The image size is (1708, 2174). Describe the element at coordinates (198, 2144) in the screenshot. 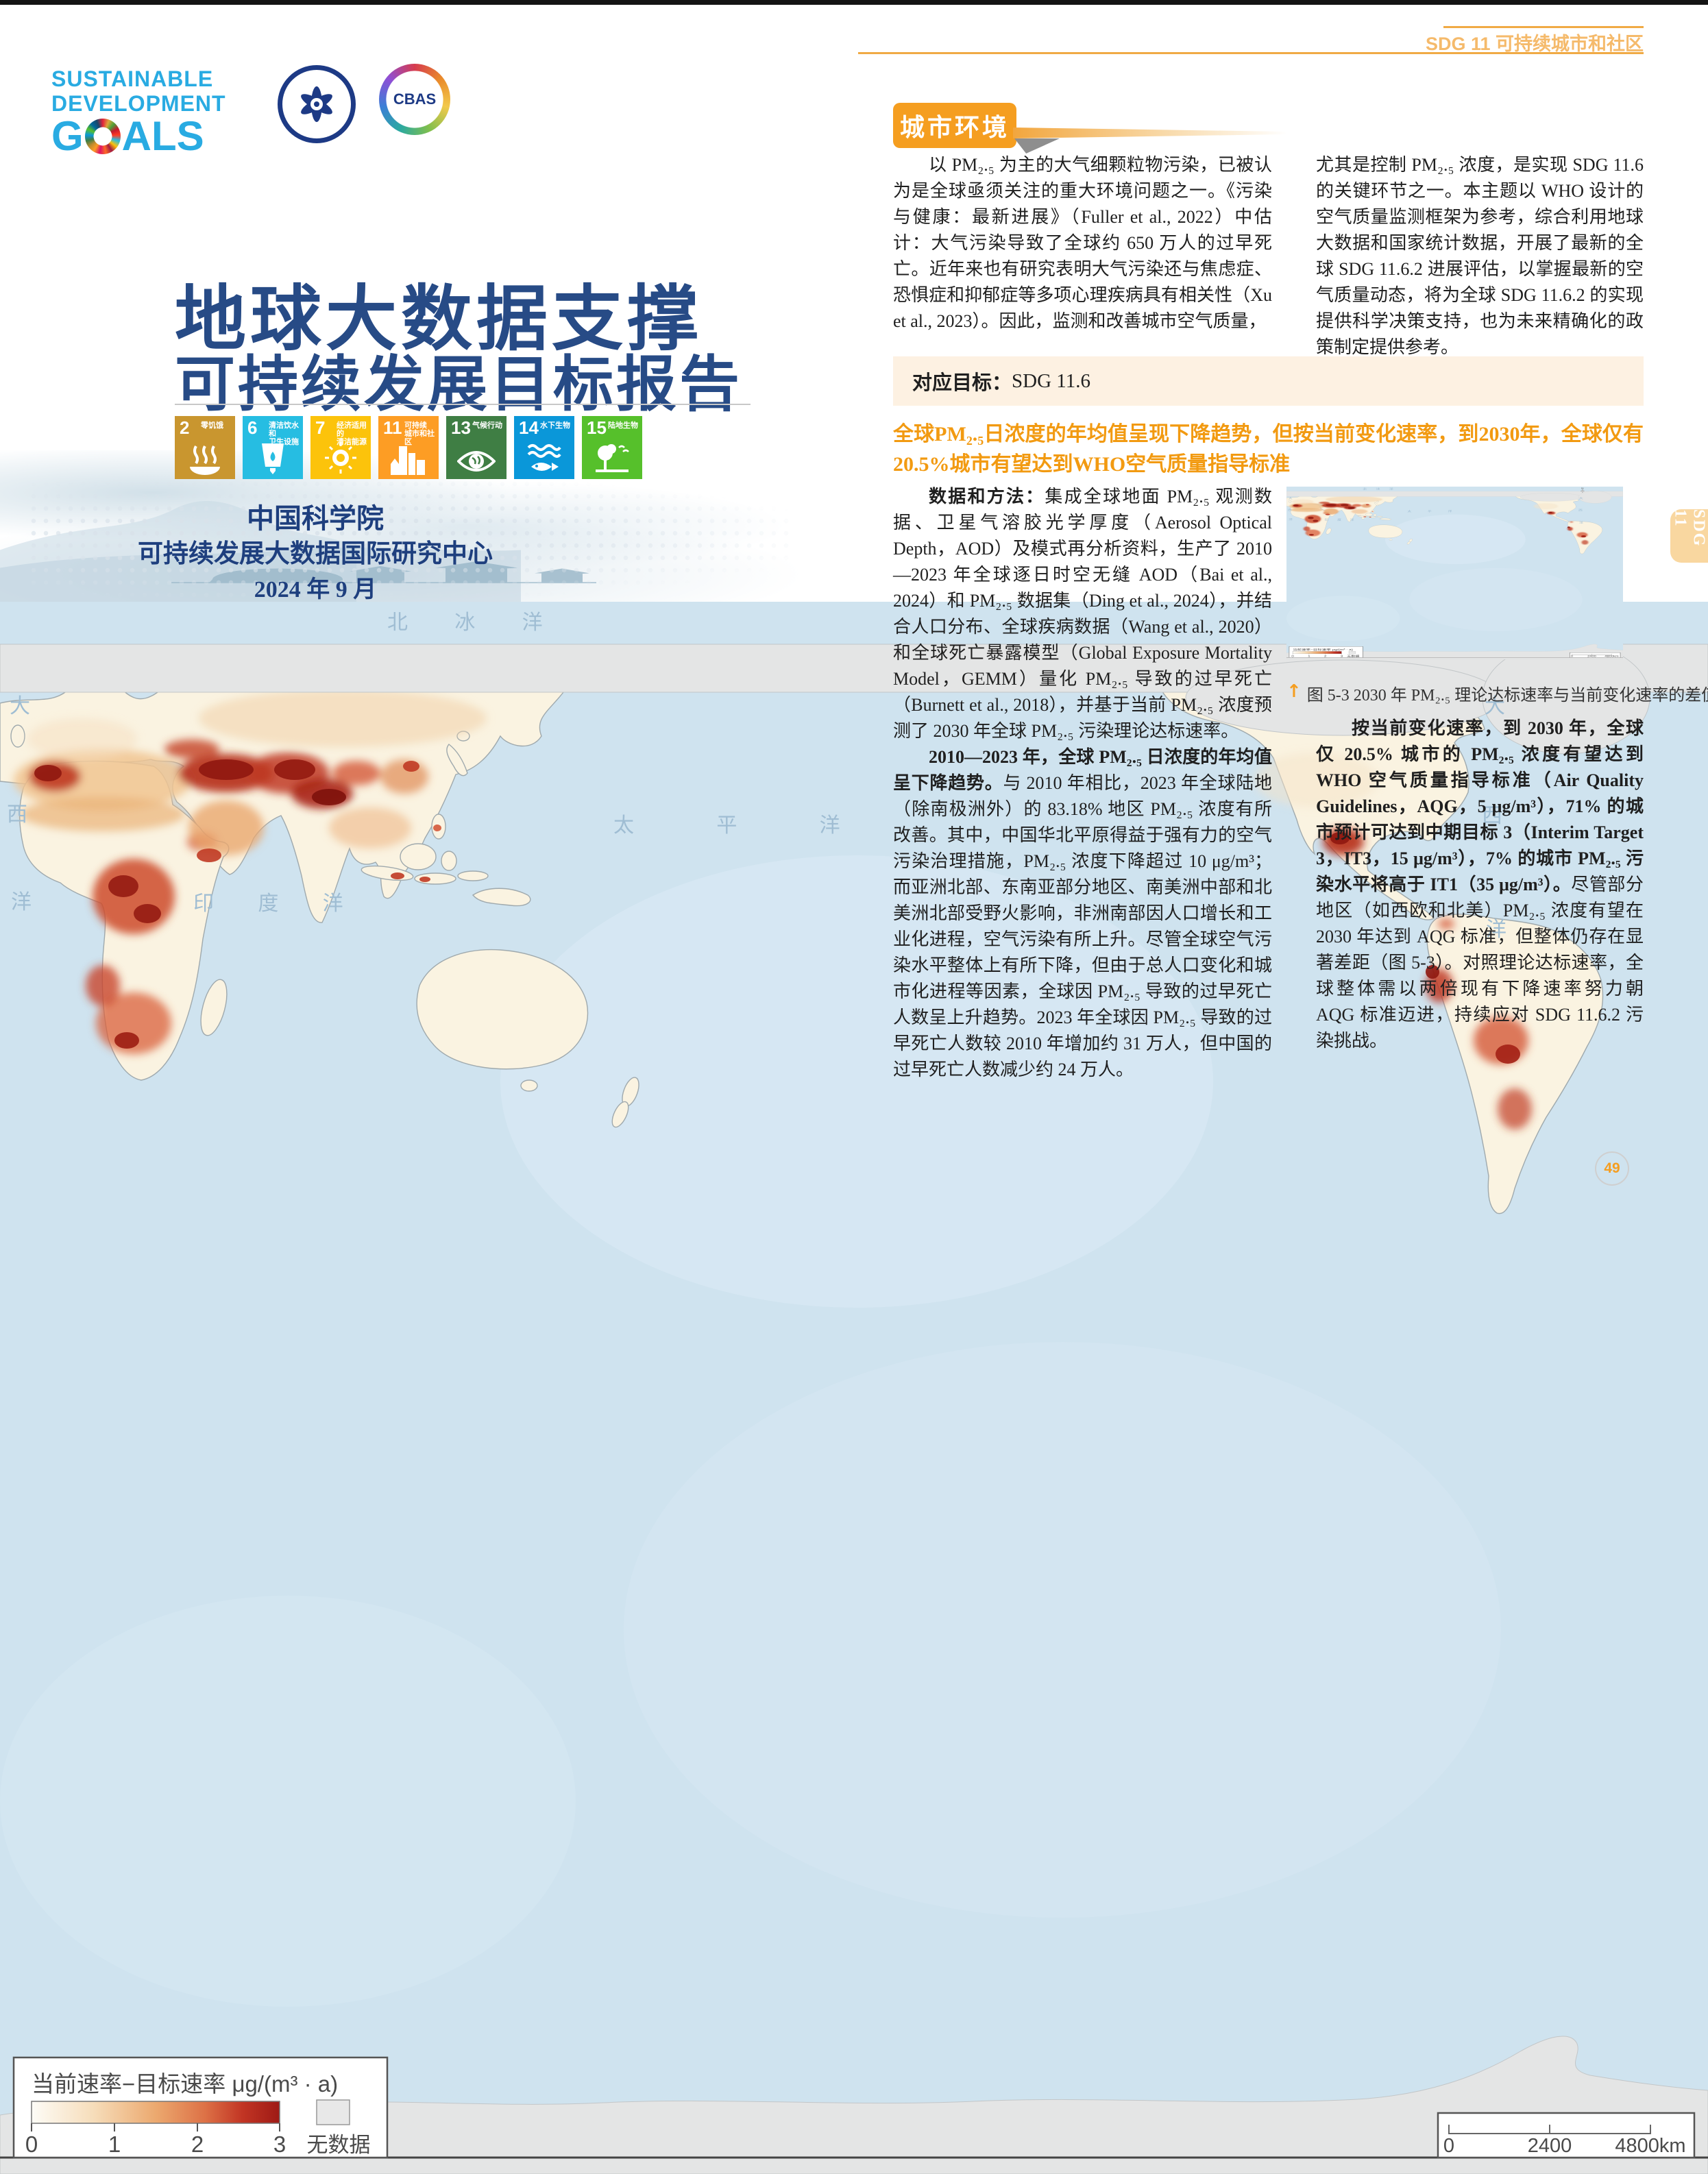

I see `legend-tick-2: 2` at that location.